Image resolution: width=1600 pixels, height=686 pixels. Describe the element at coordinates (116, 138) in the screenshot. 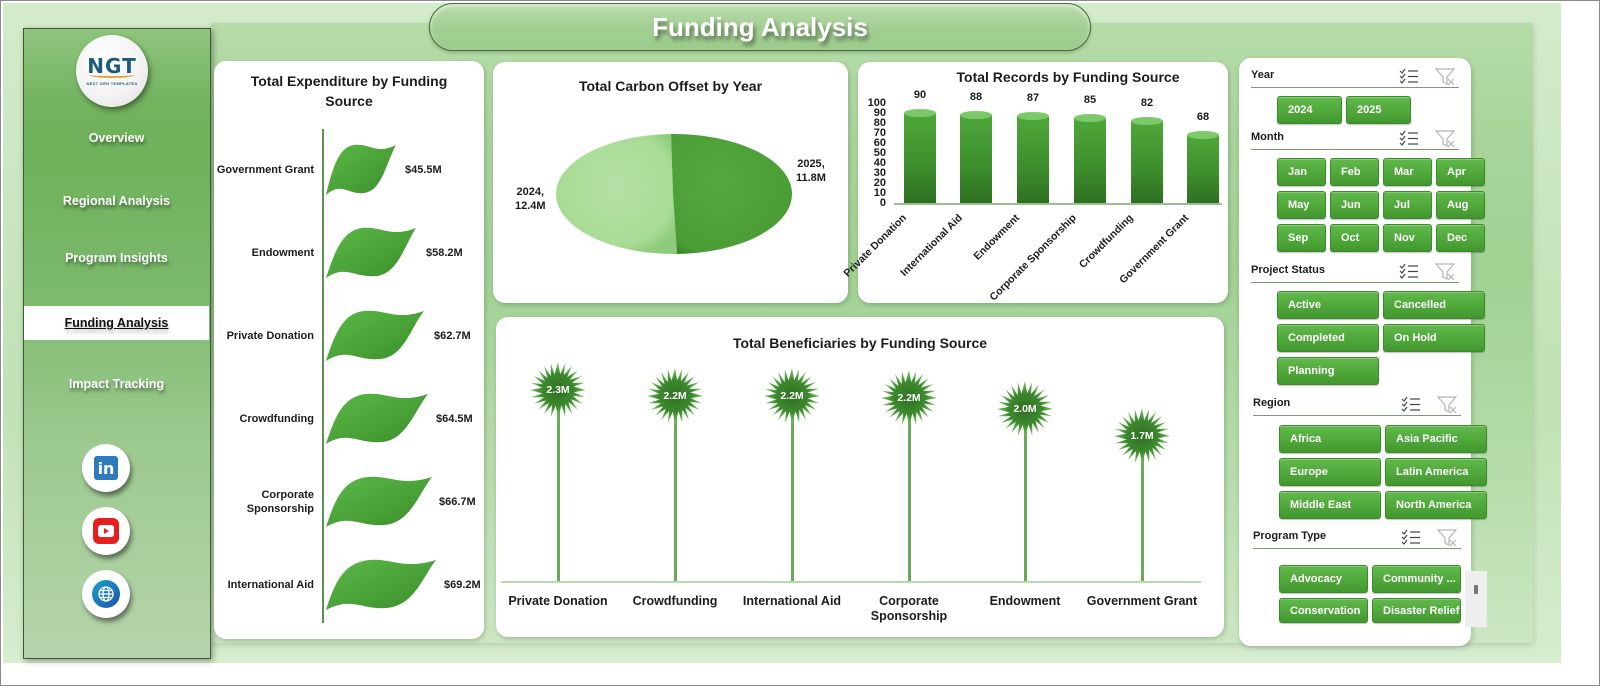

I see `sidebar-item-overview: Overview` at that location.